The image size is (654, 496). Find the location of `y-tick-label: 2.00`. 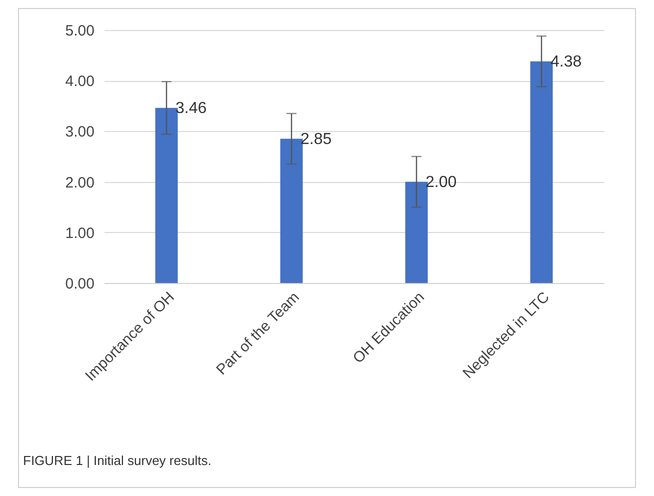

y-tick-label: 2.00 is located at coordinates (79, 183).